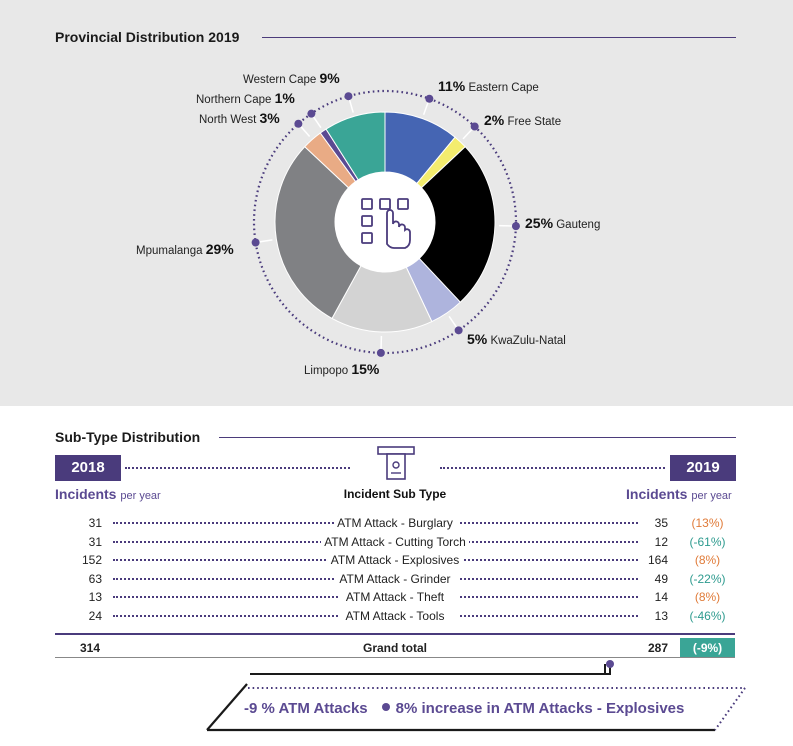 The width and height of the screenshot is (793, 746). I want to click on label-northern-cape: Northern Cape 1%, so click(245, 98).